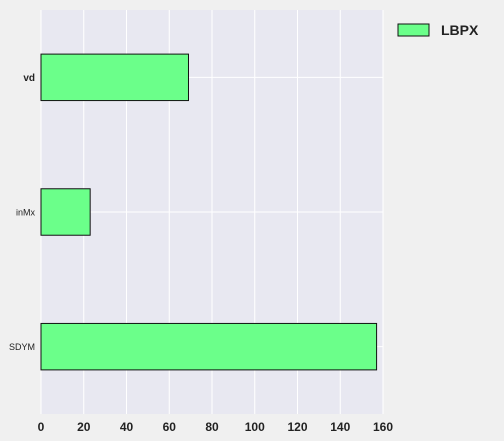 The image size is (504, 441). What do you see at coordinates (340, 427) in the screenshot?
I see `x-tick-label: 140` at bounding box center [340, 427].